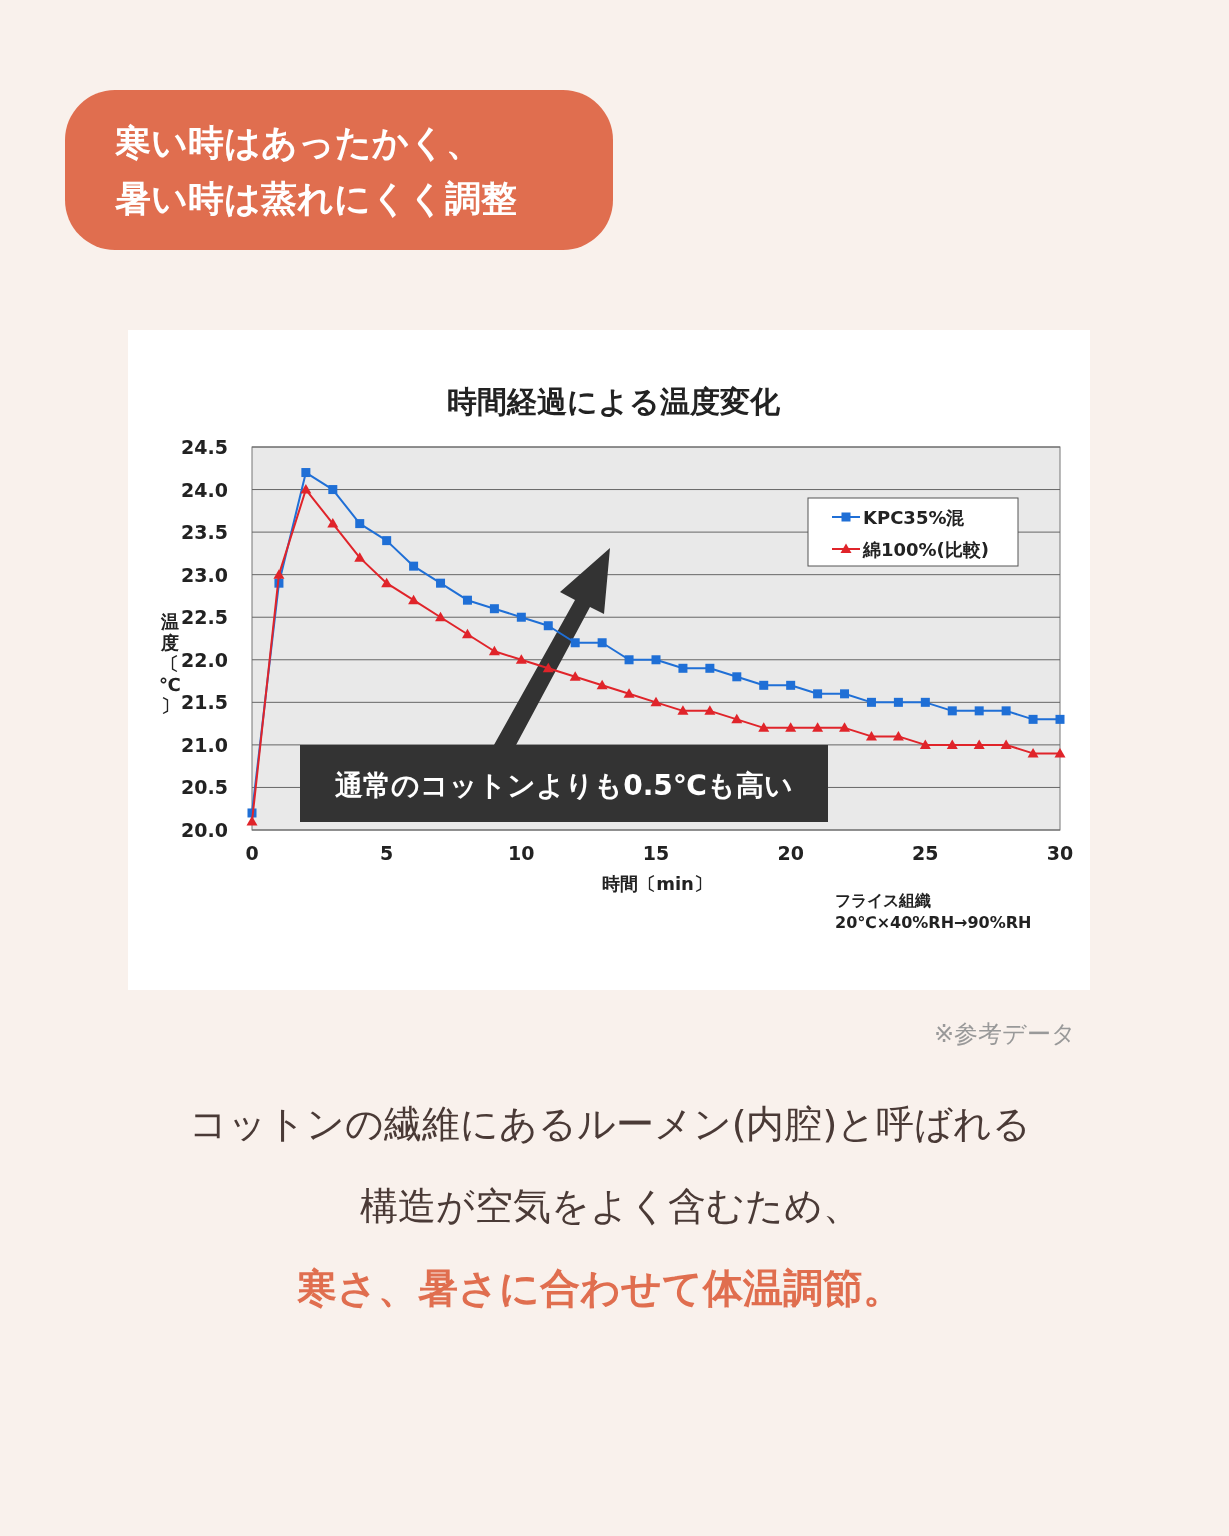 This screenshot has width=1229, height=1536. I want to click on x-tick-label: 10, so click(521, 853).